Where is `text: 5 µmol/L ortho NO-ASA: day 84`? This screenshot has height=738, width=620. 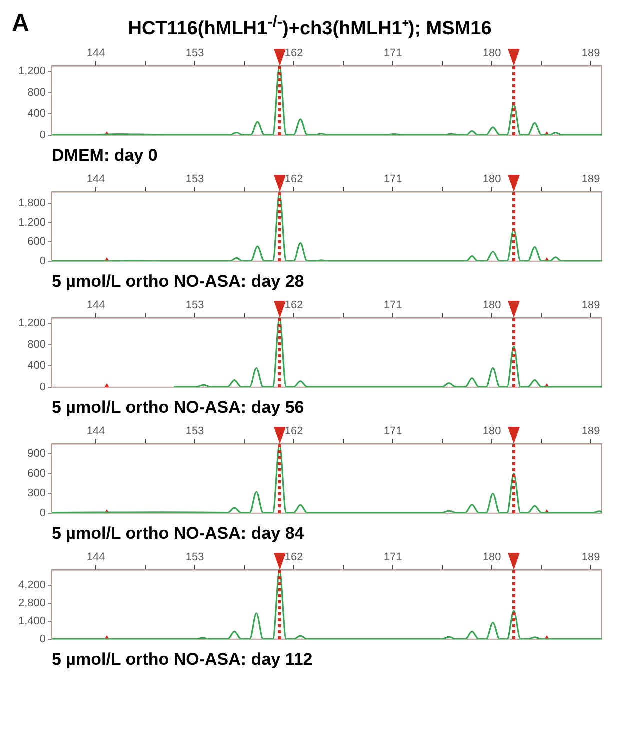 text: 5 µmol/L ortho NO-ASA: day 84 is located at coordinates (178, 534).